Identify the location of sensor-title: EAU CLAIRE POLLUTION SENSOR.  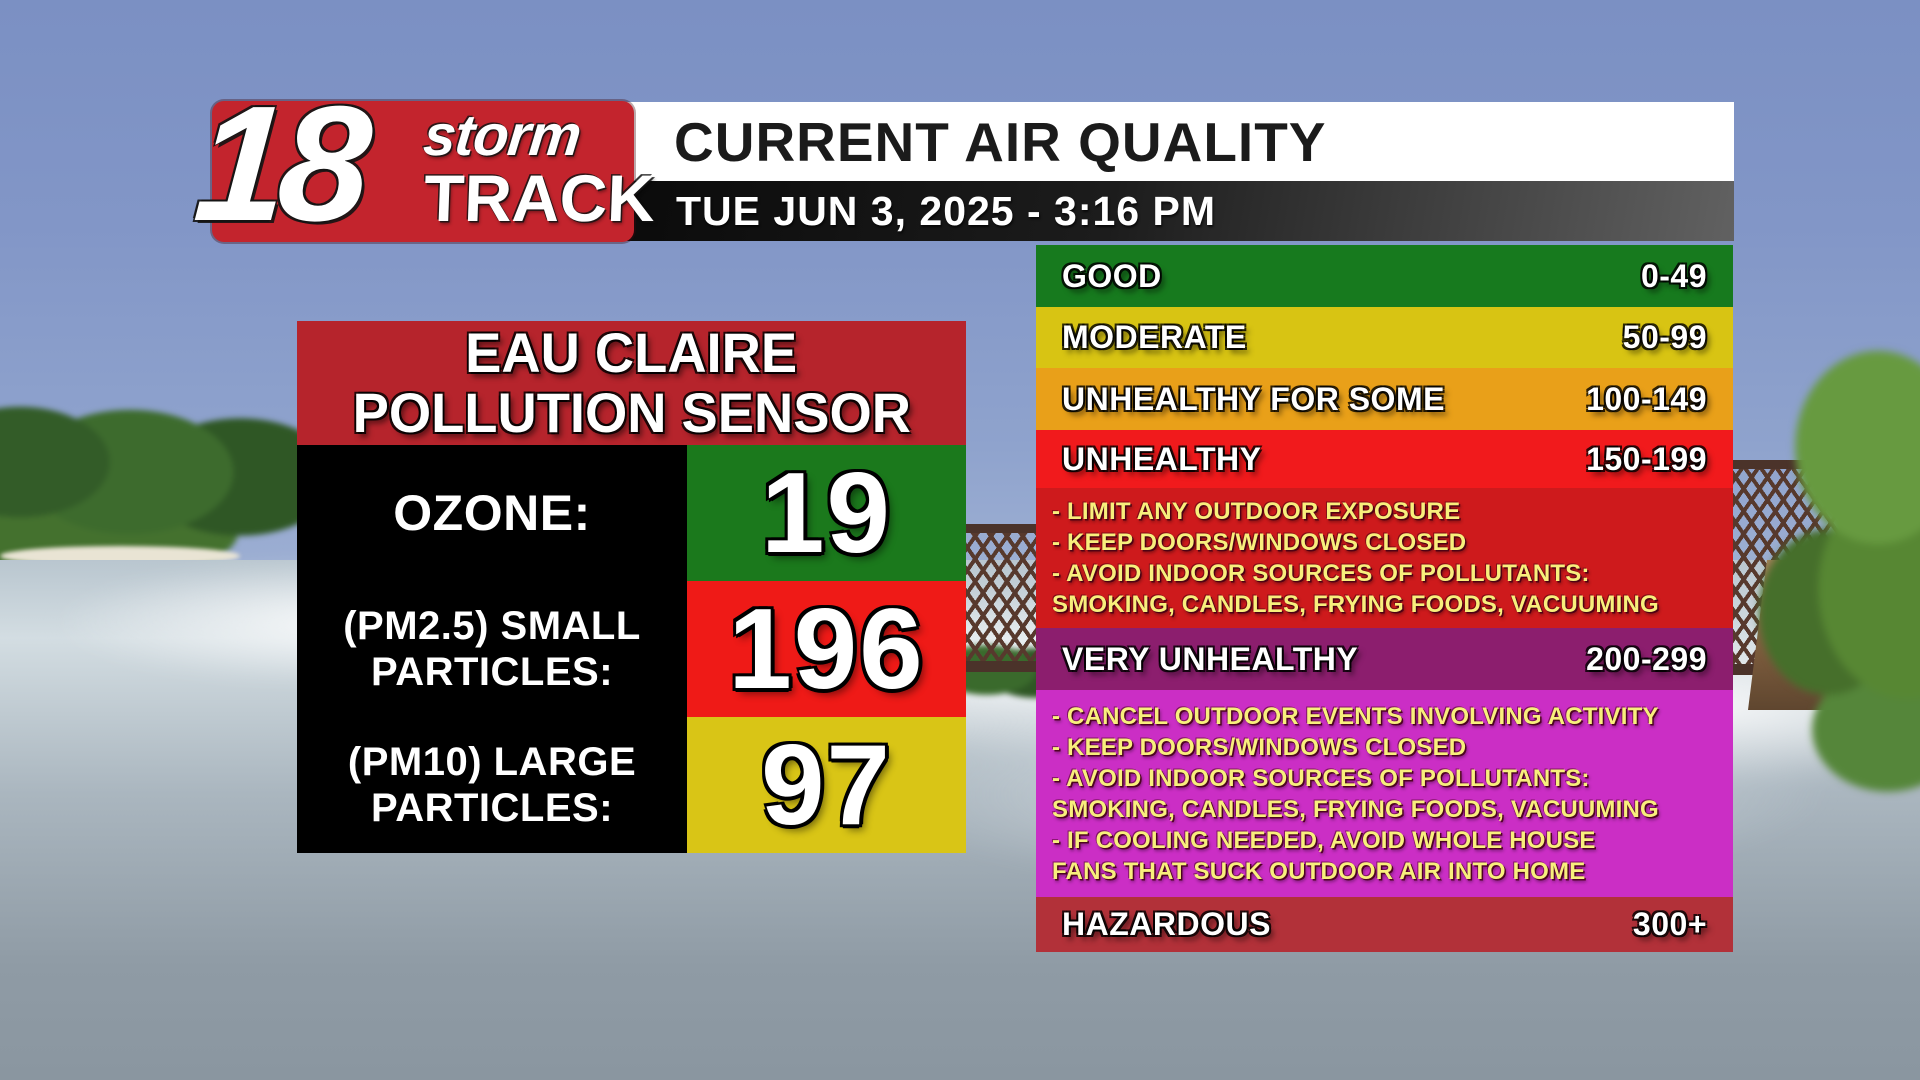
(631, 383).